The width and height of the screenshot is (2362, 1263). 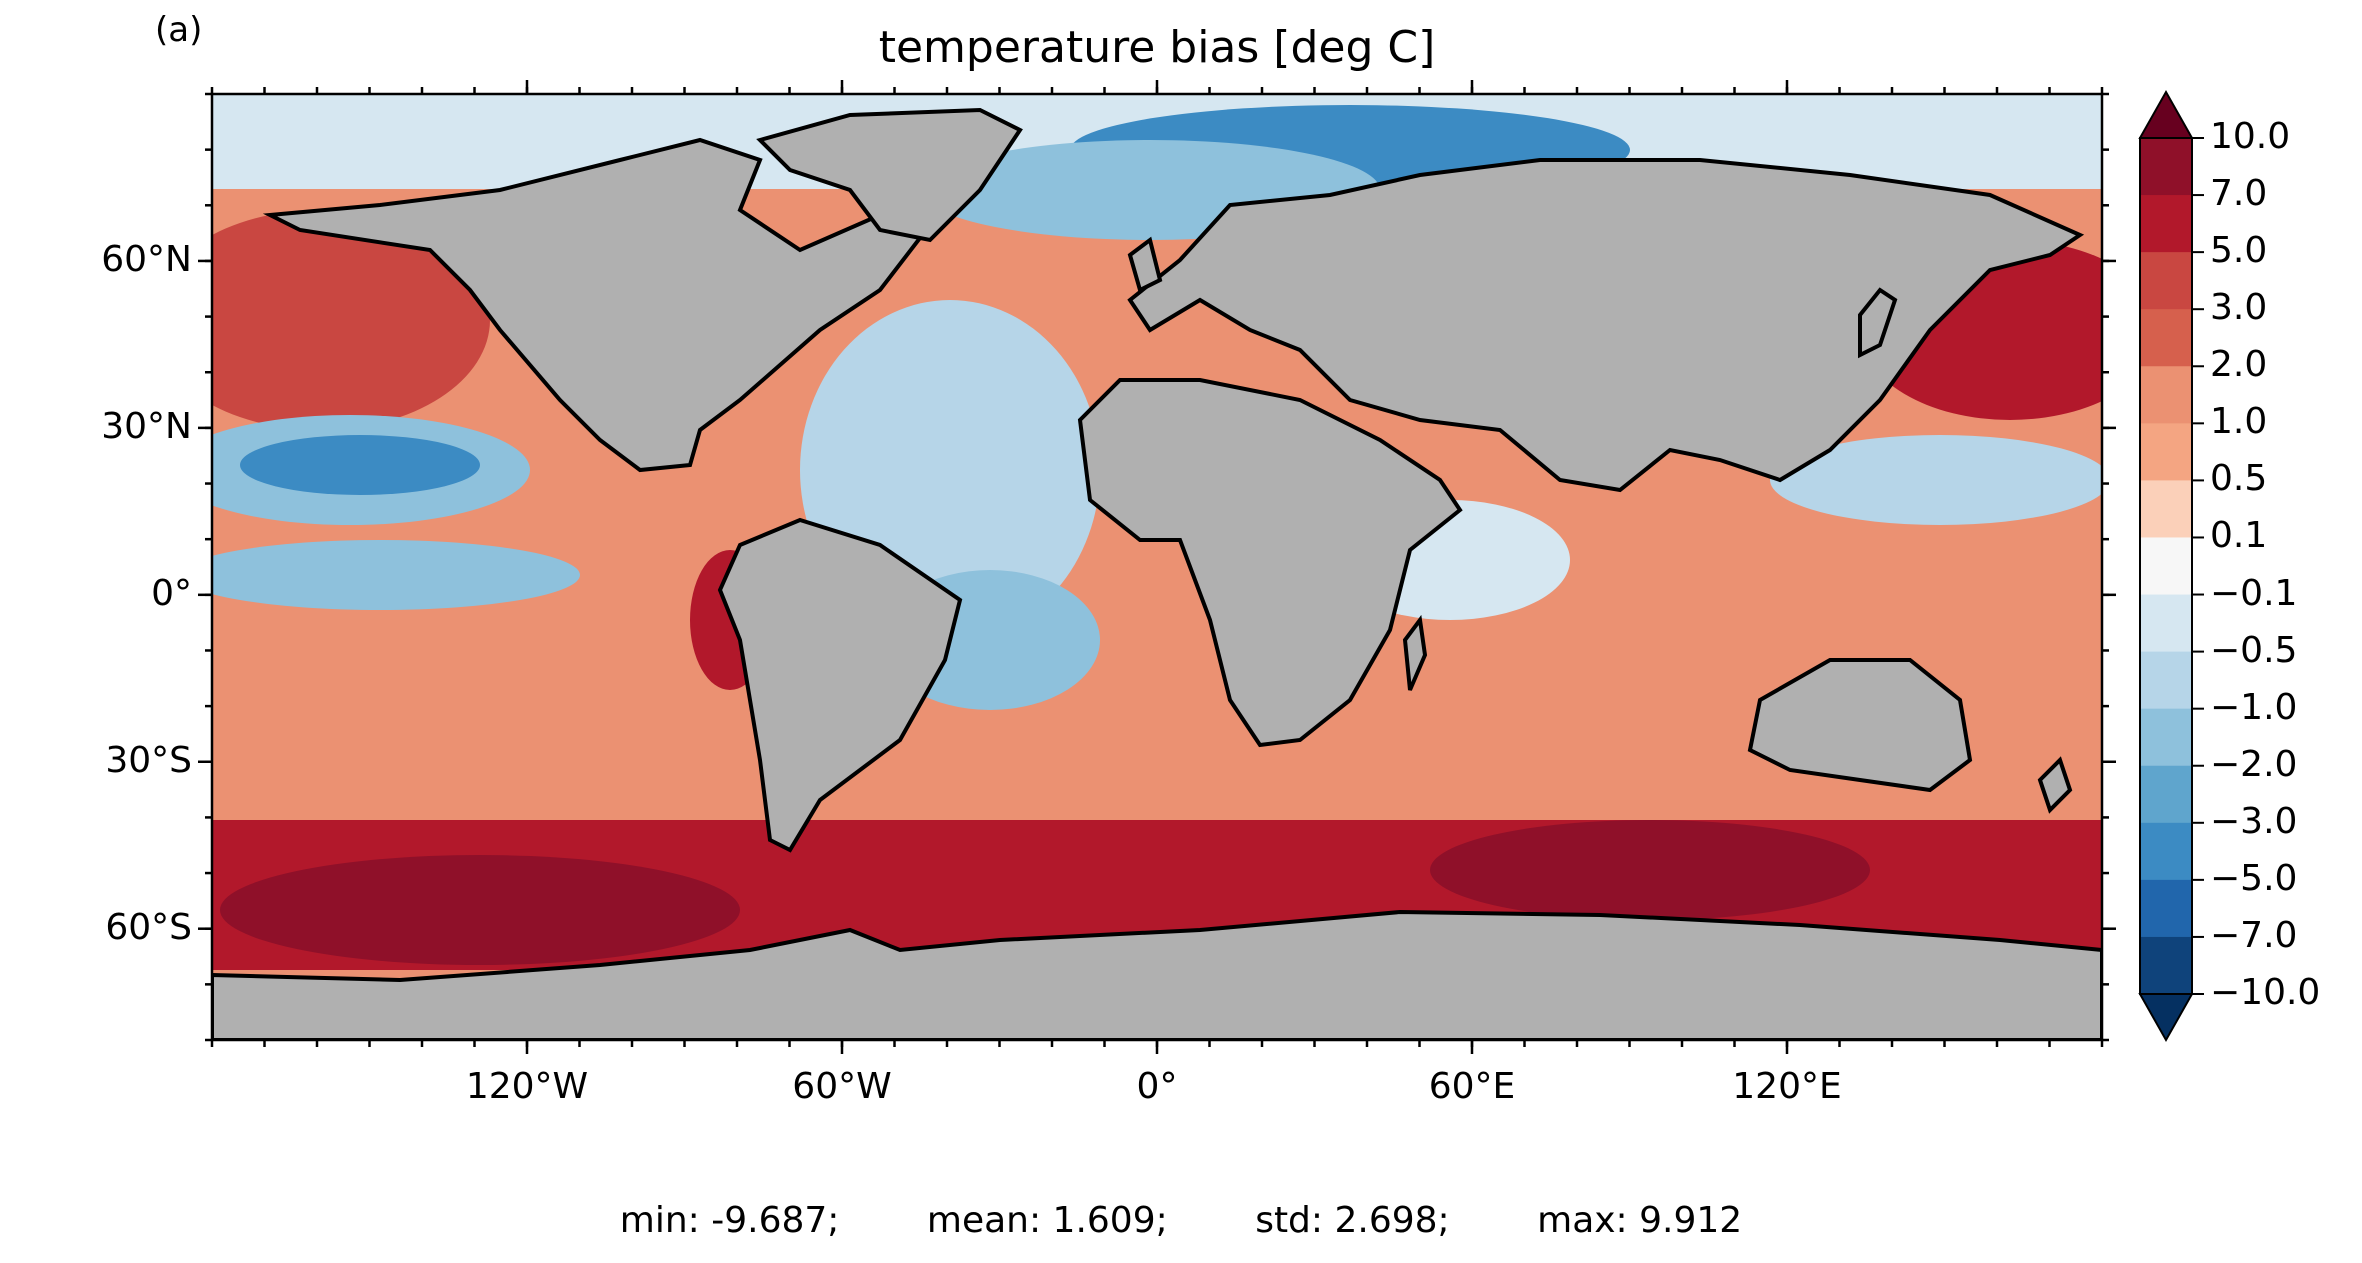 What do you see at coordinates (396, 575) in the screenshot?
I see `equatorial-pacific-cold` at bounding box center [396, 575].